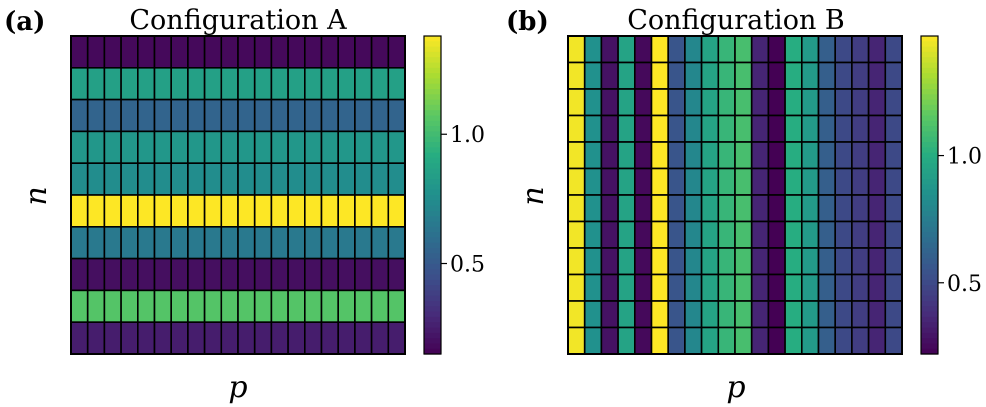 This screenshot has height=407, width=986. I want to click on colorbar-tick-label: 1.0, so click(467, 135).